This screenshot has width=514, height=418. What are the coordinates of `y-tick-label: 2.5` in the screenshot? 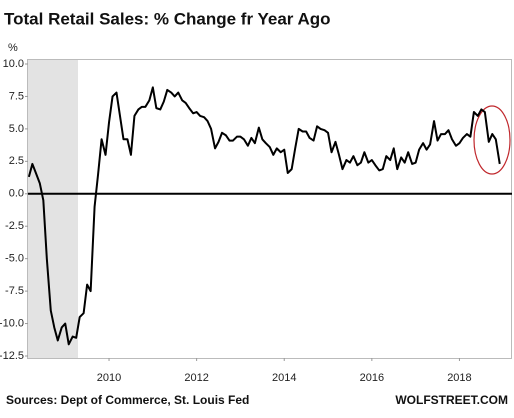 It's located at (16, 161).